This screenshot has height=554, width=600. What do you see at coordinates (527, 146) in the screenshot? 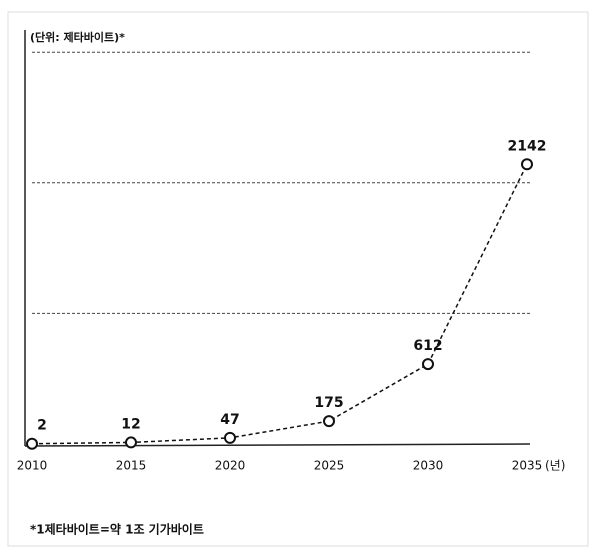
I see `data-label: 2142` at bounding box center [527, 146].